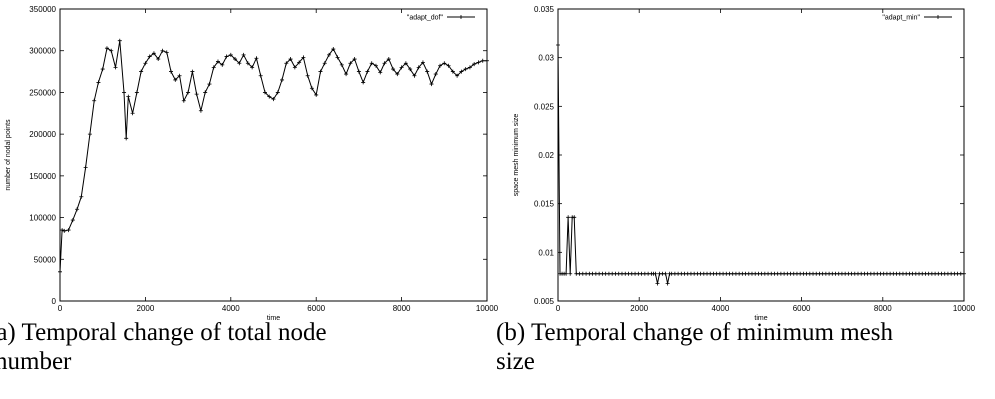 The width and height of the screenshot is (995, 399). I want to click on a-y-axis-label: number of nodal points, so click(8, 155).